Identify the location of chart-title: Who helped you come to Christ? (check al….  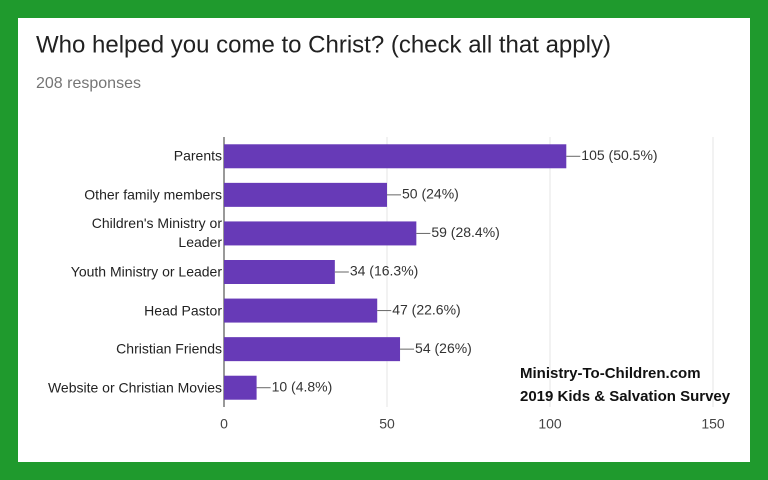
(323, 44).